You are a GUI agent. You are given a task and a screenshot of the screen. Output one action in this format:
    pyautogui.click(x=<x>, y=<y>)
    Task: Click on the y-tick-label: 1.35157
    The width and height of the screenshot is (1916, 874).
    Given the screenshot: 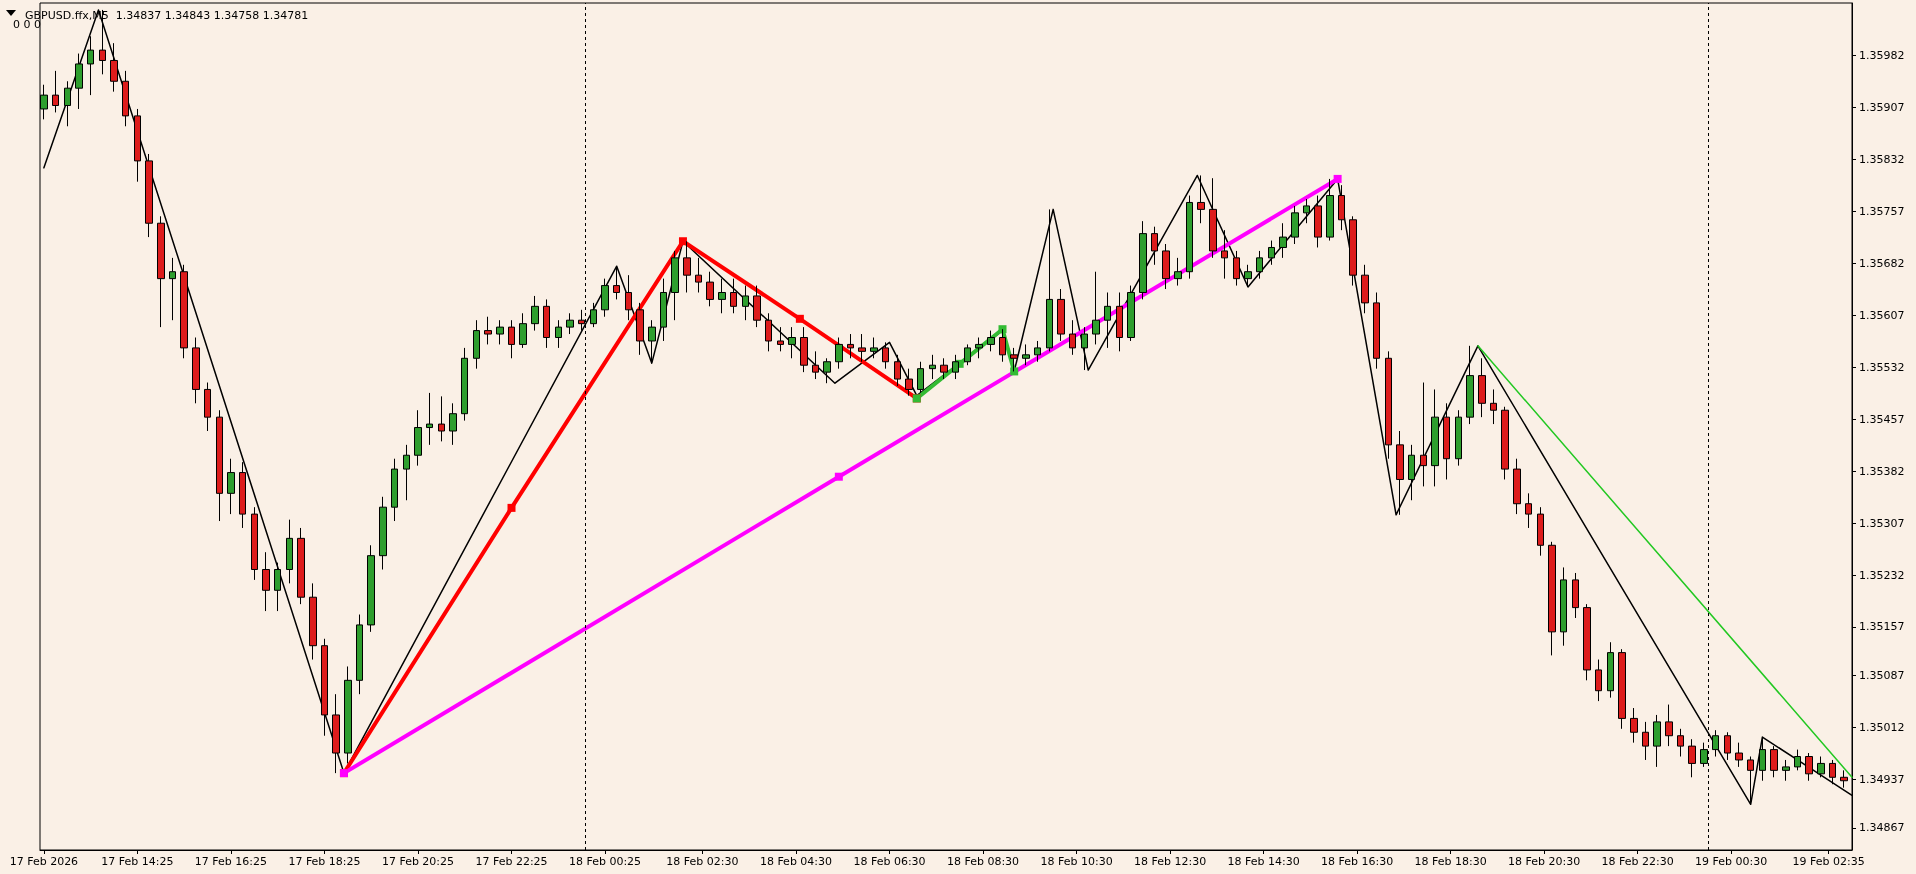 What is the action you would take?
    pyautogui.click(x=1882, y=627)
    